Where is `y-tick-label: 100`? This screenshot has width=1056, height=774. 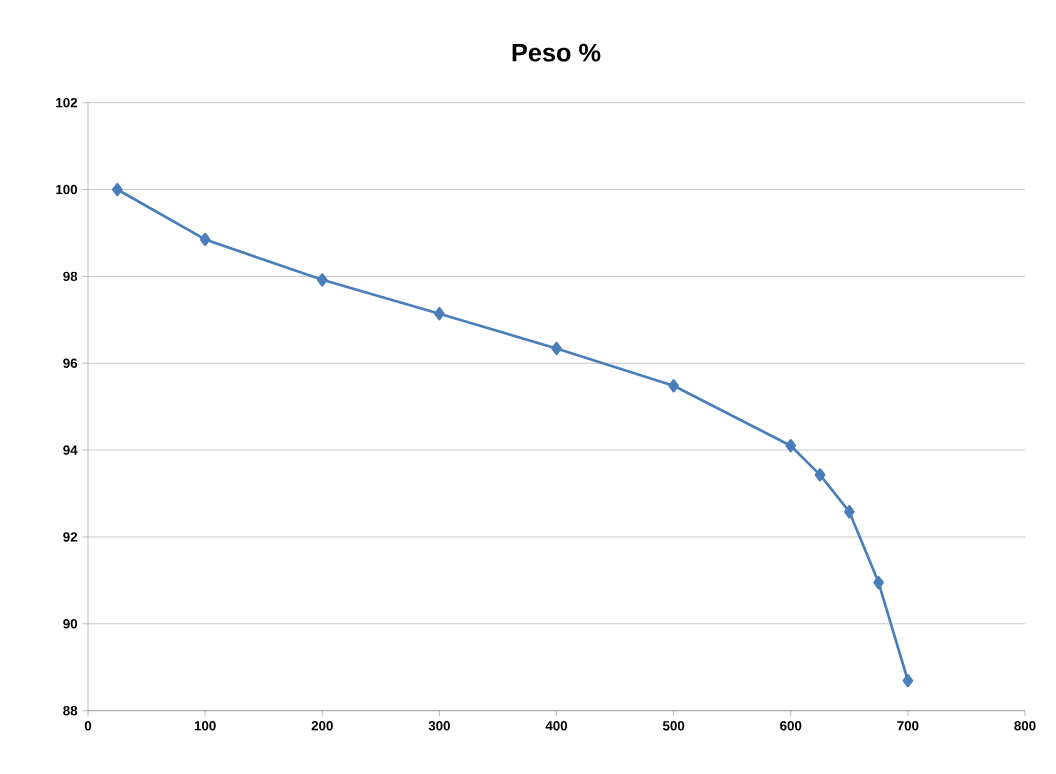 y-tick-label: 100 is located at coordinates (67, 189).